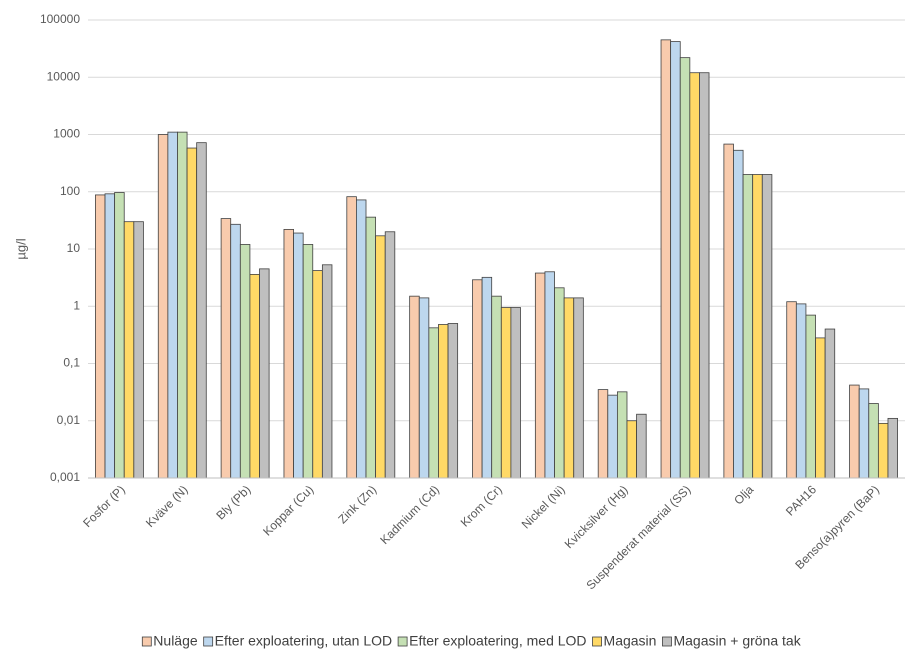  What do you see at coordinates (743, 494) in the screenshot?
I see `x-tick-label: Olja` at bounding box center [743, 494].